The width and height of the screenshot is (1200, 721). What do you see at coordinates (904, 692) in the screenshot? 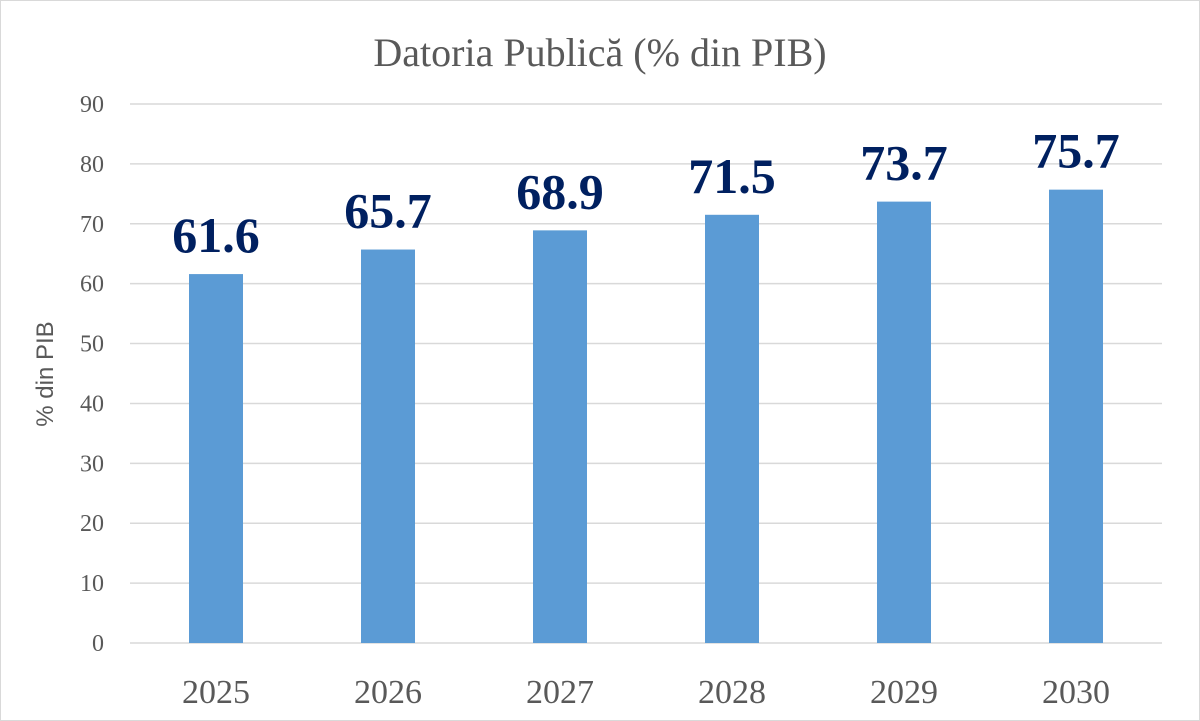
I see `x-tick-label: 2029` at bounding box center [904, 692].